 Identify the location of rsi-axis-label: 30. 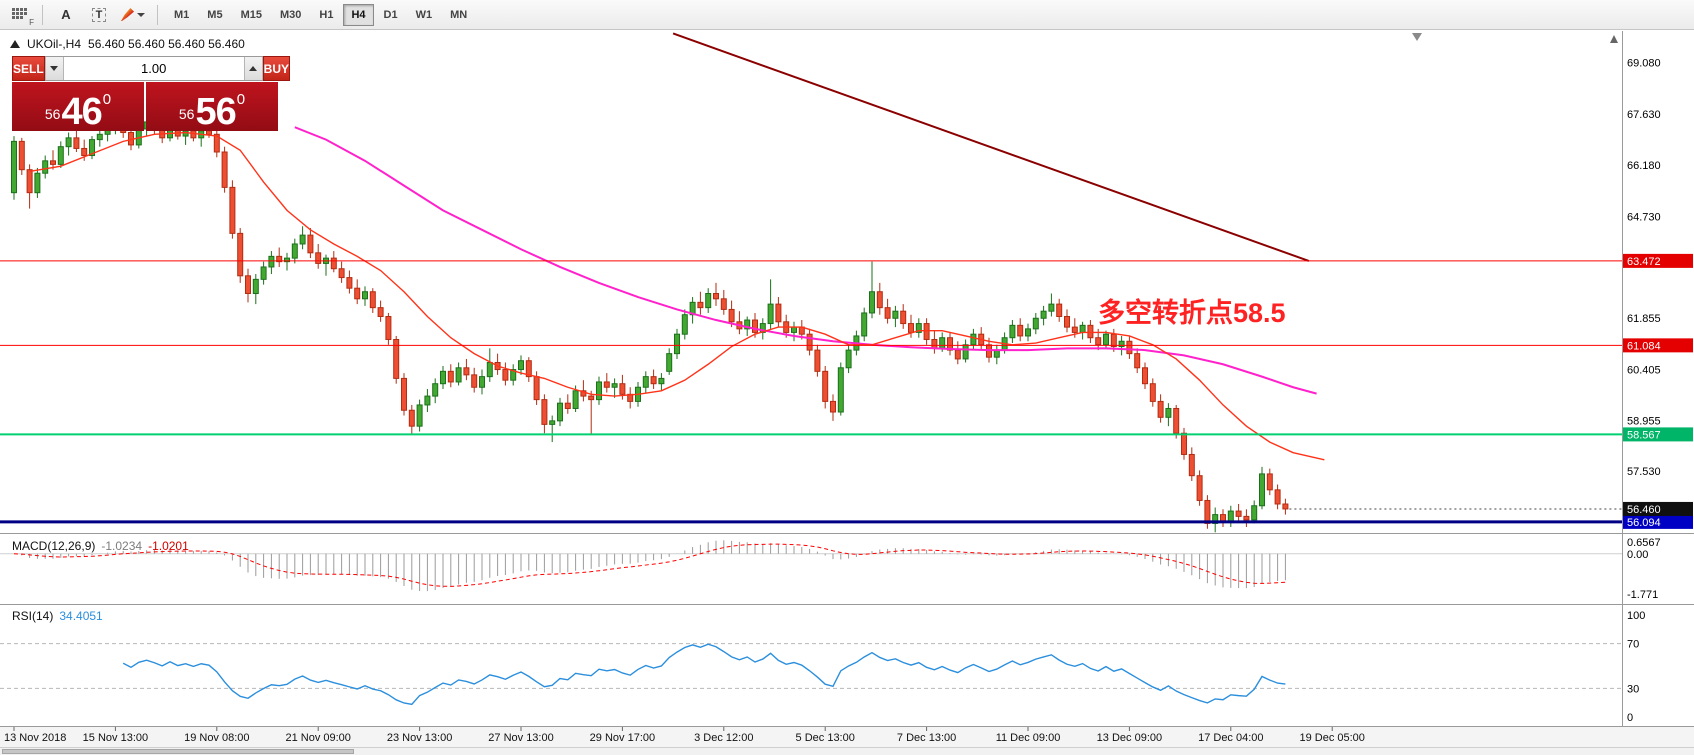
(1633, 689).